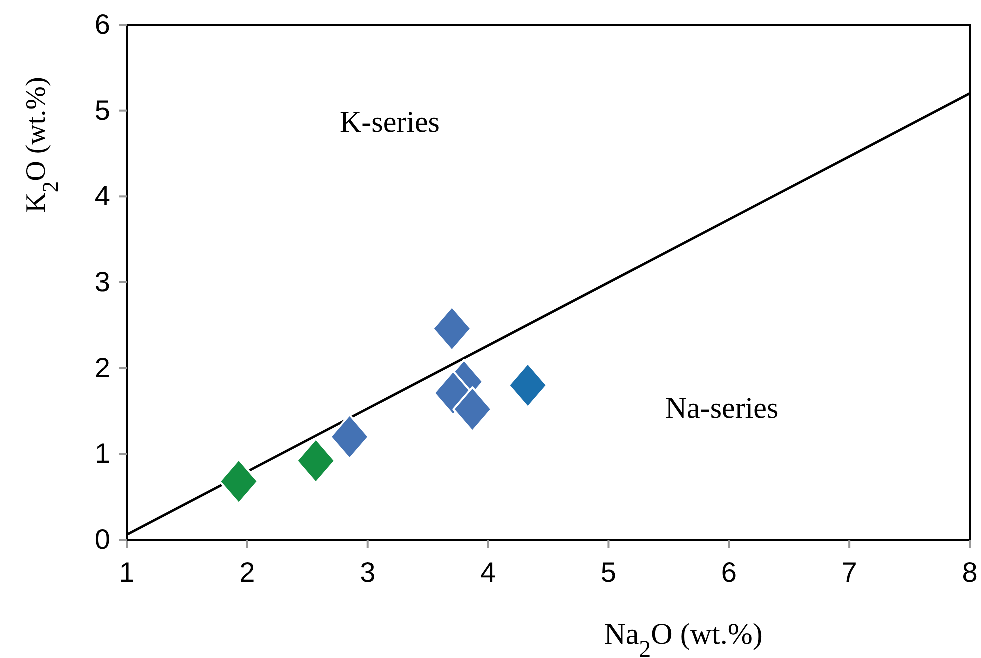 The height and width of the screenshot is (658, 981). I want to click on x-tick-label: 4, so click(488, 572).